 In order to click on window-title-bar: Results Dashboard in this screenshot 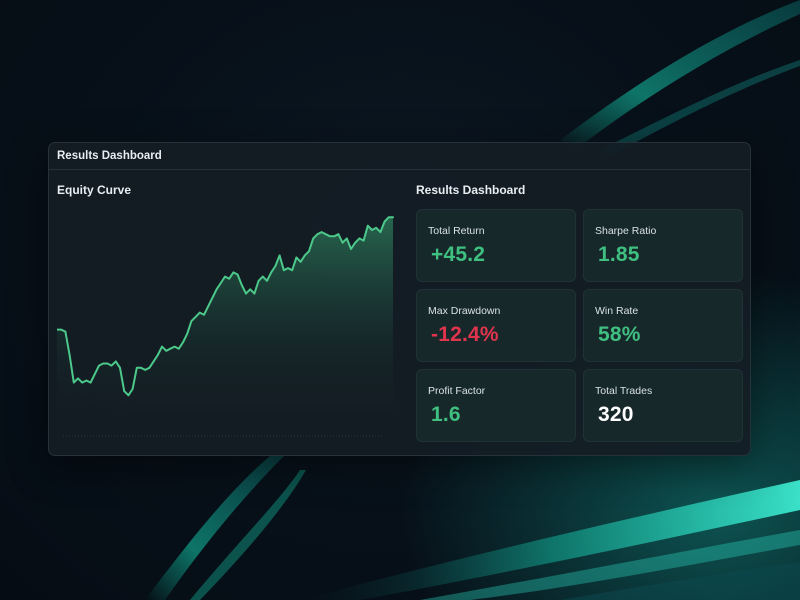, I will do `click(399, 156)`.